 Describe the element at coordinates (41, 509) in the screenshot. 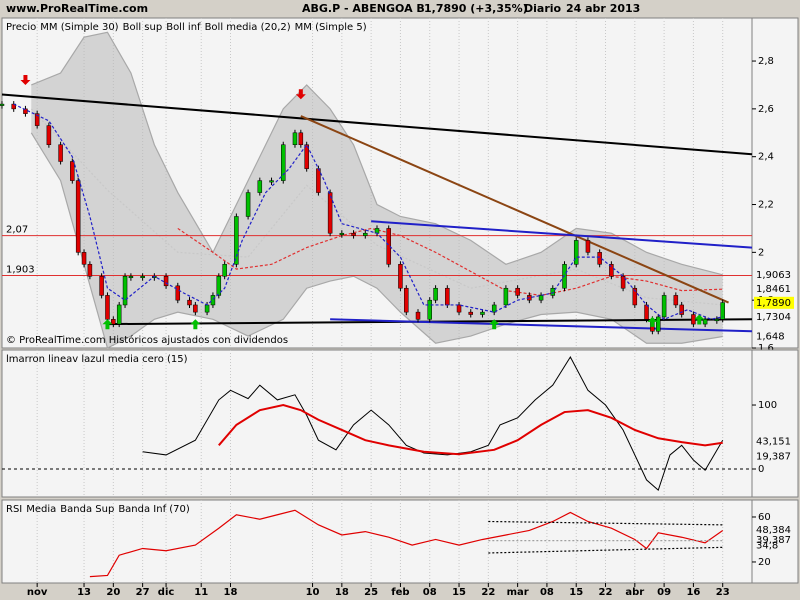

I see `legend-entry: Media` at that location.